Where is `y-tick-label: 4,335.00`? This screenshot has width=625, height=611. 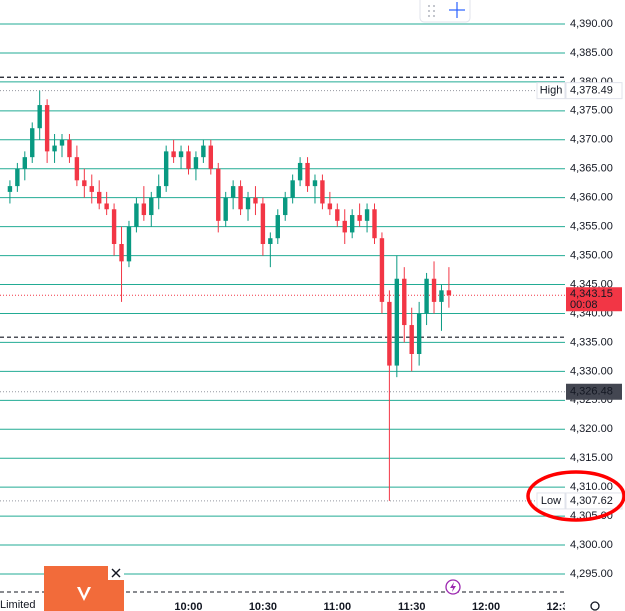 y-tick-label: 4,335.00 is located at coordinates (591, 342).